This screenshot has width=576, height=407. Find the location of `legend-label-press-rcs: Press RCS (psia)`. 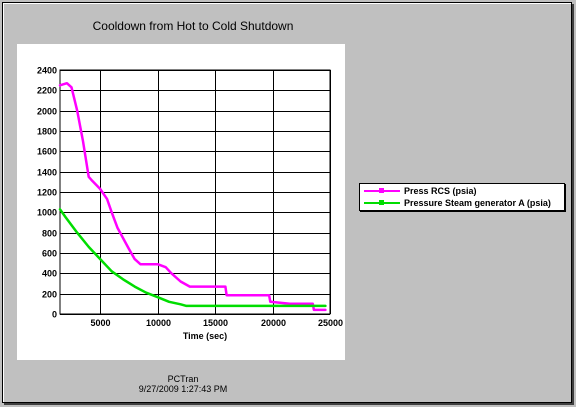

legend-label-press-rcs: Press RCS (psia) is located at coordinates (440, 191).